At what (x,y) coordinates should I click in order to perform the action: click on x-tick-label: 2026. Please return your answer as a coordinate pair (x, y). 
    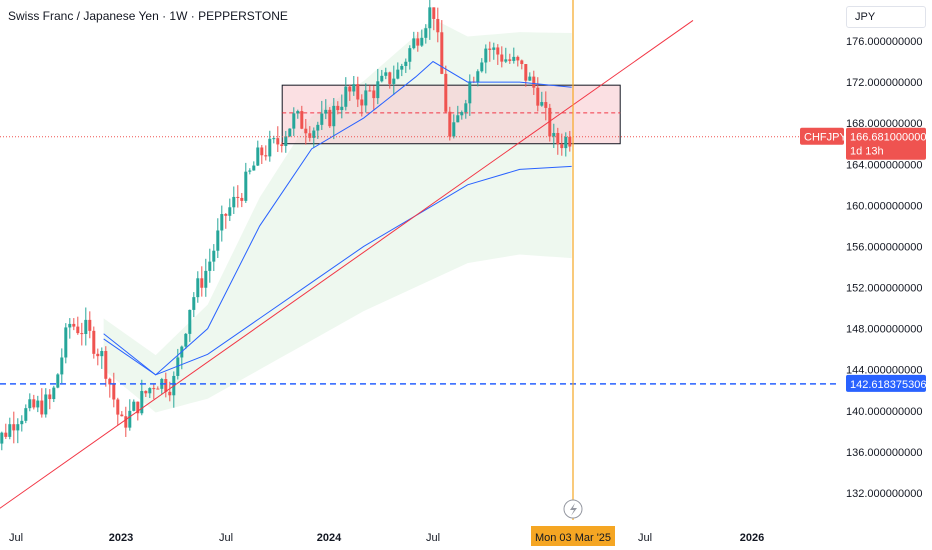
    Looking at the image, I should click on (752, 538).